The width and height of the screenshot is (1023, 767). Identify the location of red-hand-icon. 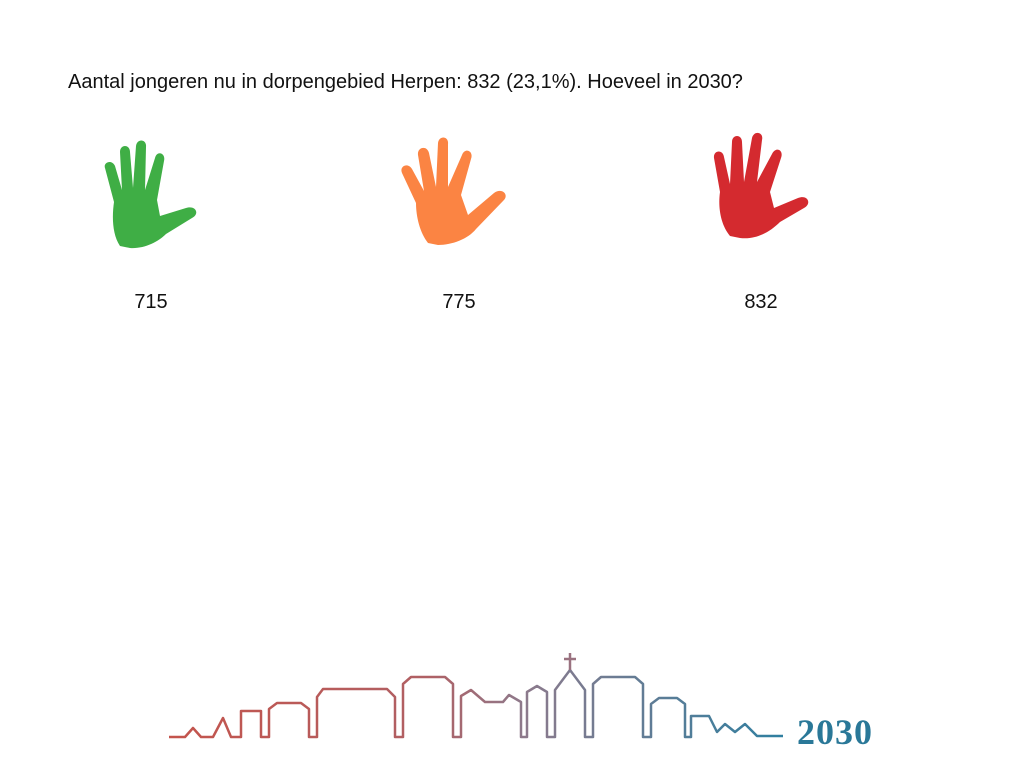
(762, 186).